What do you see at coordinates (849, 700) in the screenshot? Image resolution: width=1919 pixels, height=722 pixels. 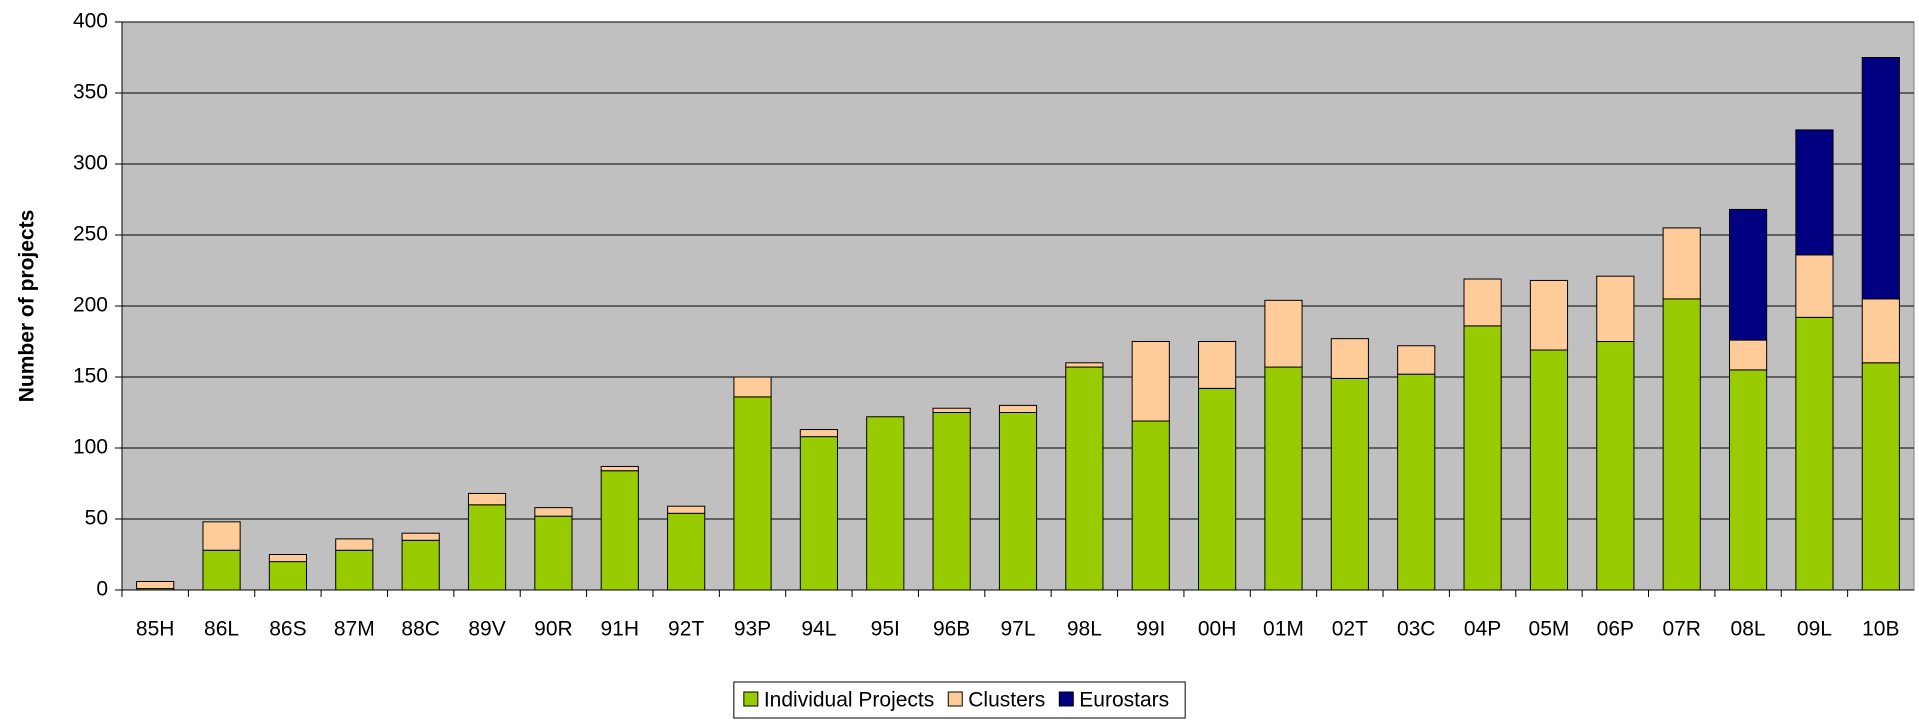 I see `legend-label: Individual Projects` at bounding box center [849, 700].